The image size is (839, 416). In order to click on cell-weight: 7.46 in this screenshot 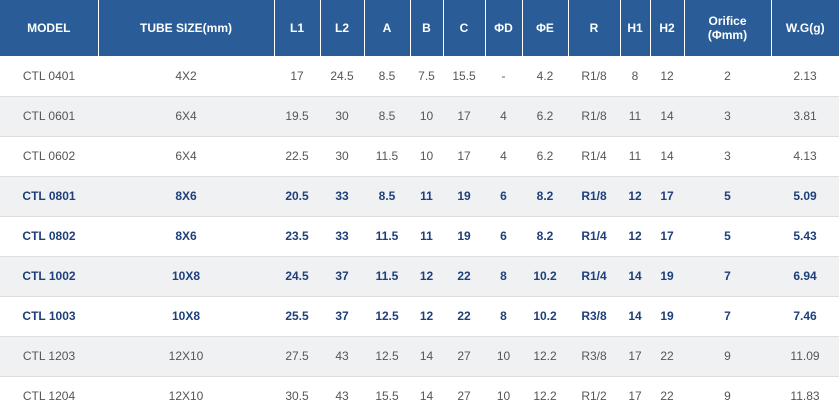, I will do `click(805, 316)`.